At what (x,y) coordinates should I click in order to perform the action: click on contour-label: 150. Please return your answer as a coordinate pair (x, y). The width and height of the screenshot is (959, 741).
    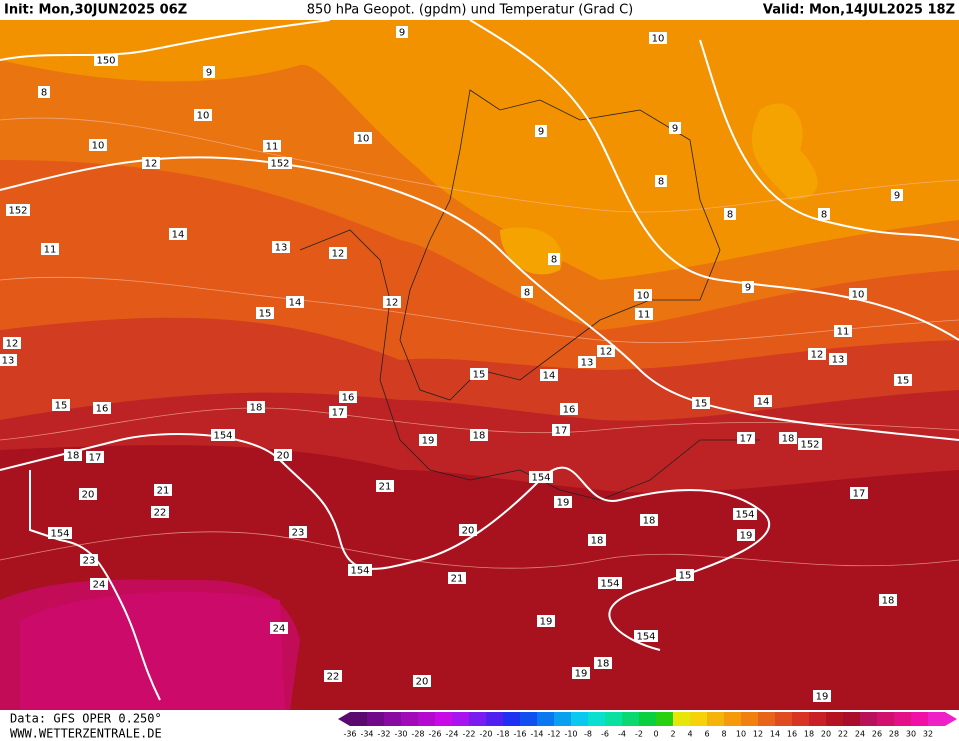
    Looking at the image, I should click on (105, 61).